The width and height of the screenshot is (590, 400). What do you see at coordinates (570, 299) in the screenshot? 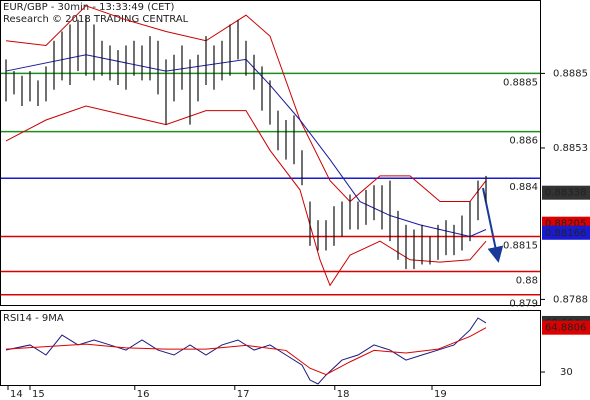
I see `y-tick-label: 0.8788` at bounding box center [570, 299].